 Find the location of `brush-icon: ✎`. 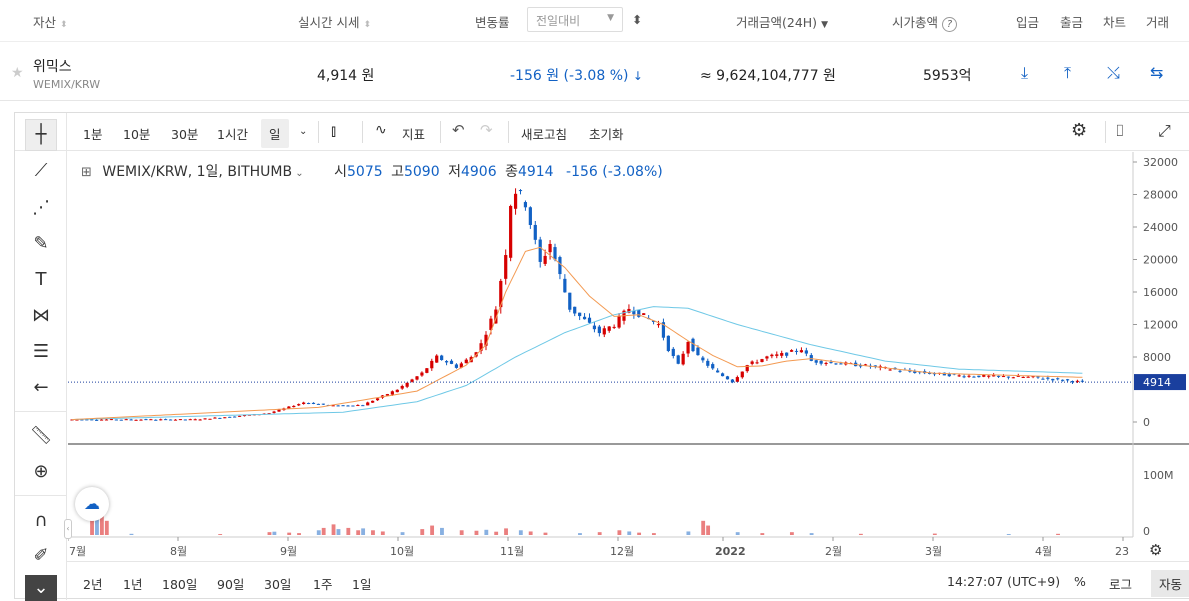

brush-icon: ✎ is located at coordinates (41, 243).